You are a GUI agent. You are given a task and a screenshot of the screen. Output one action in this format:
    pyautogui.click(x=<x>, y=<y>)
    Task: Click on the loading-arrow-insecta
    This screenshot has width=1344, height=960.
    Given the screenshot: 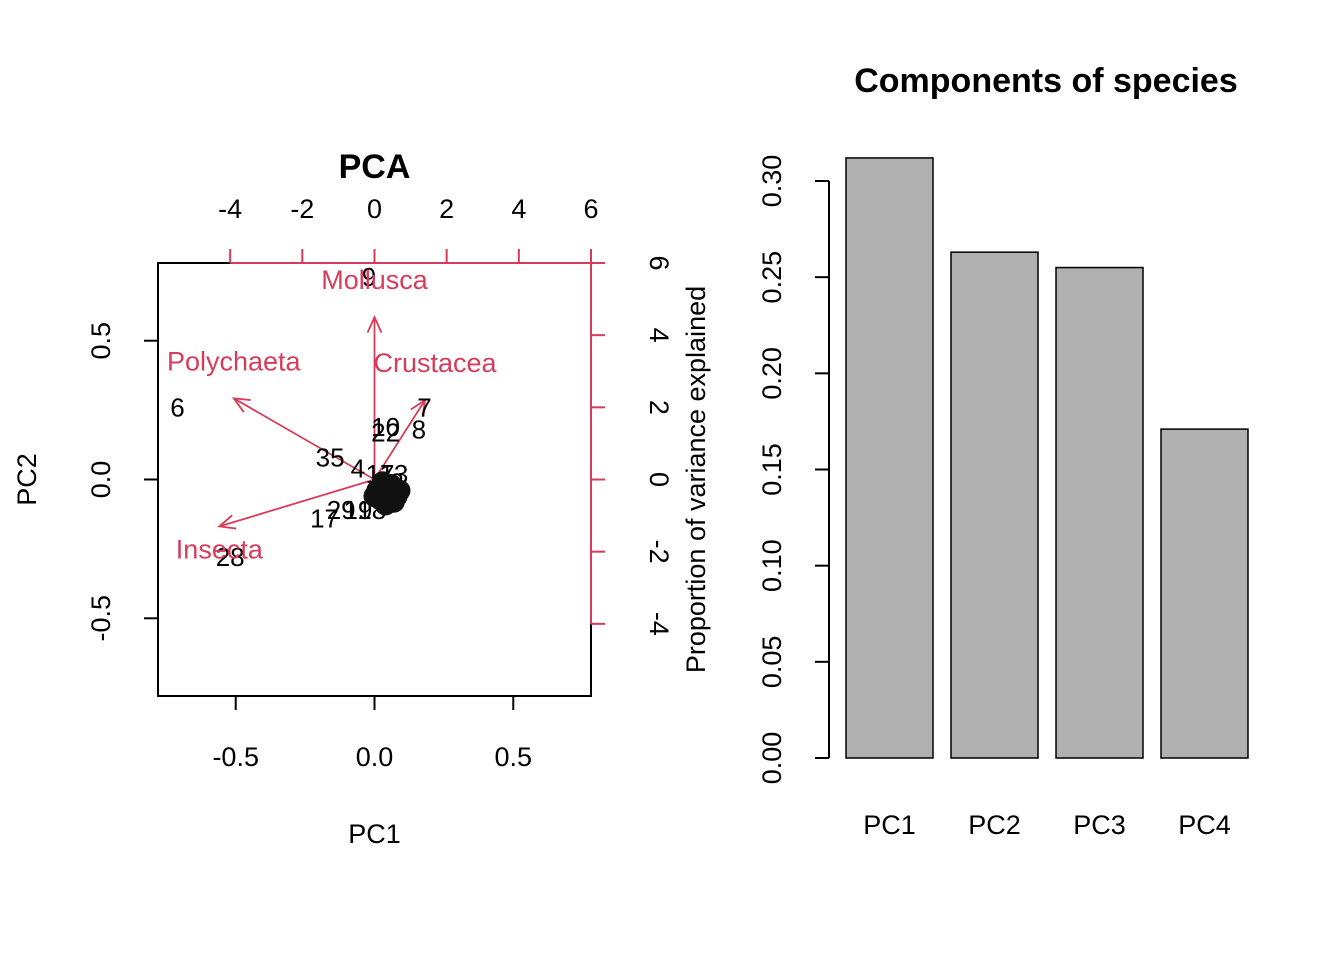 What is the action you would take?
    pyautogui.click(x=296, y=504)
    